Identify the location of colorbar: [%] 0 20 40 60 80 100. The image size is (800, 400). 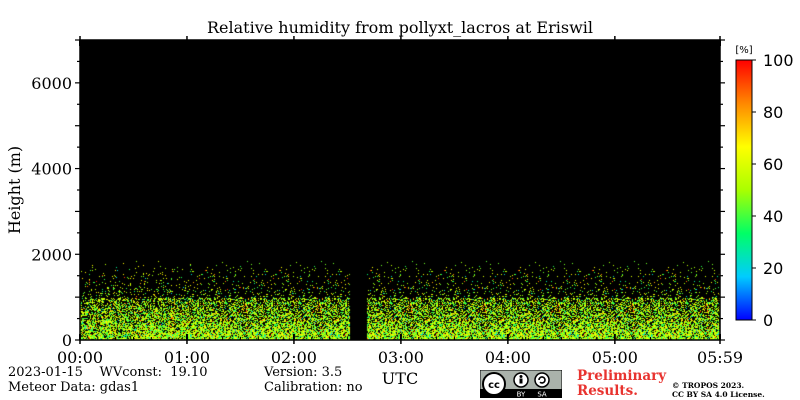
(764, 187).